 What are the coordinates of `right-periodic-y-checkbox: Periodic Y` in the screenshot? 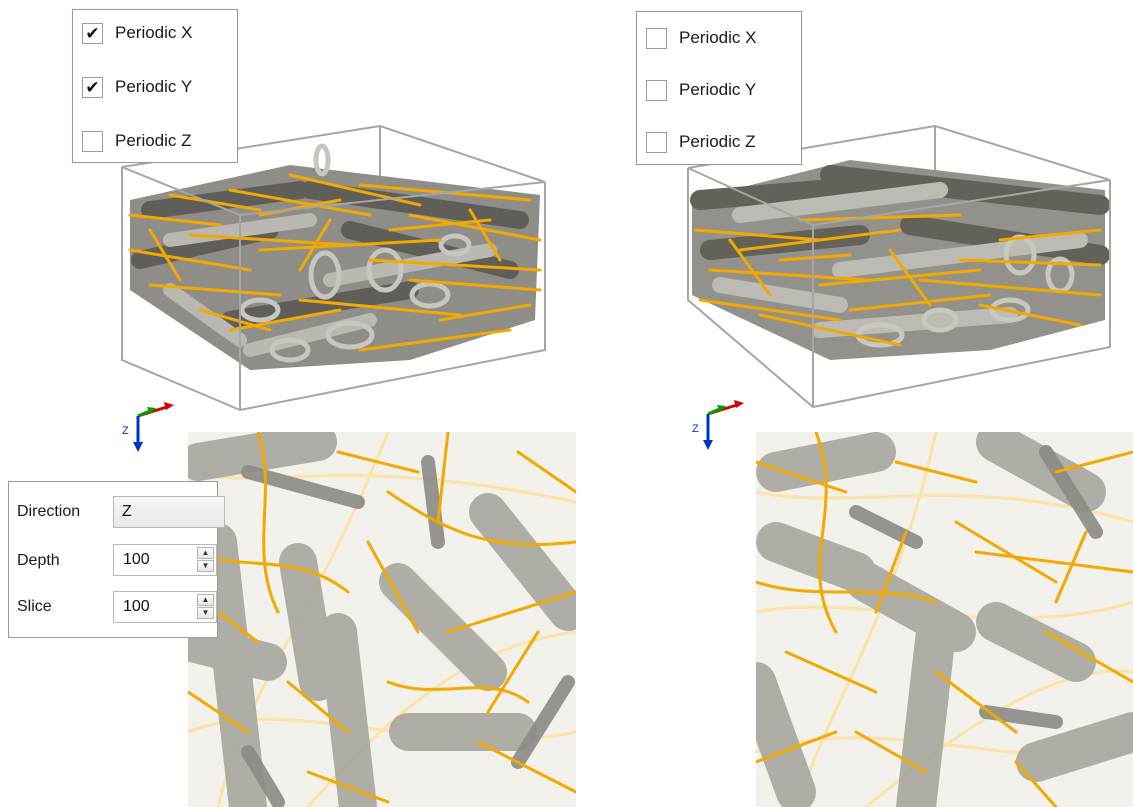 It's located at (701, 90).